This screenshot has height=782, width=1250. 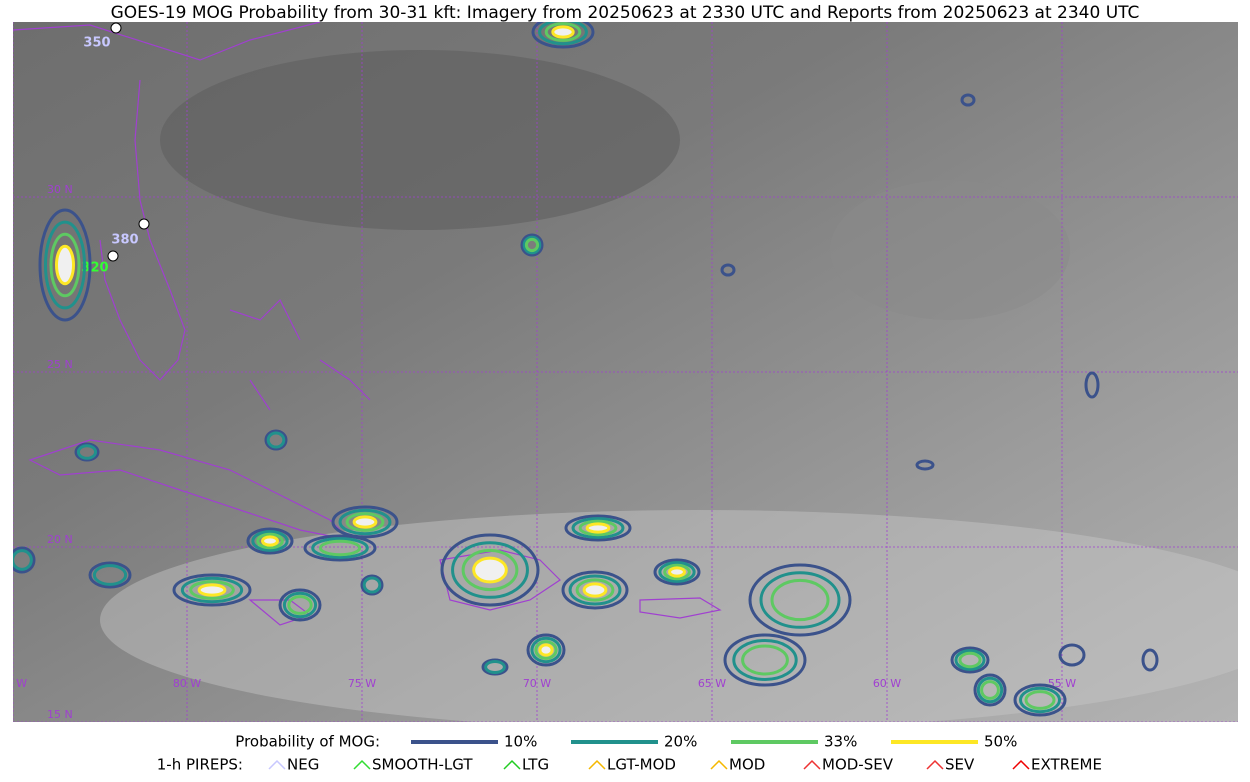 I want to click on pirep-legend-label: LTG, so click(x=535, y=765).